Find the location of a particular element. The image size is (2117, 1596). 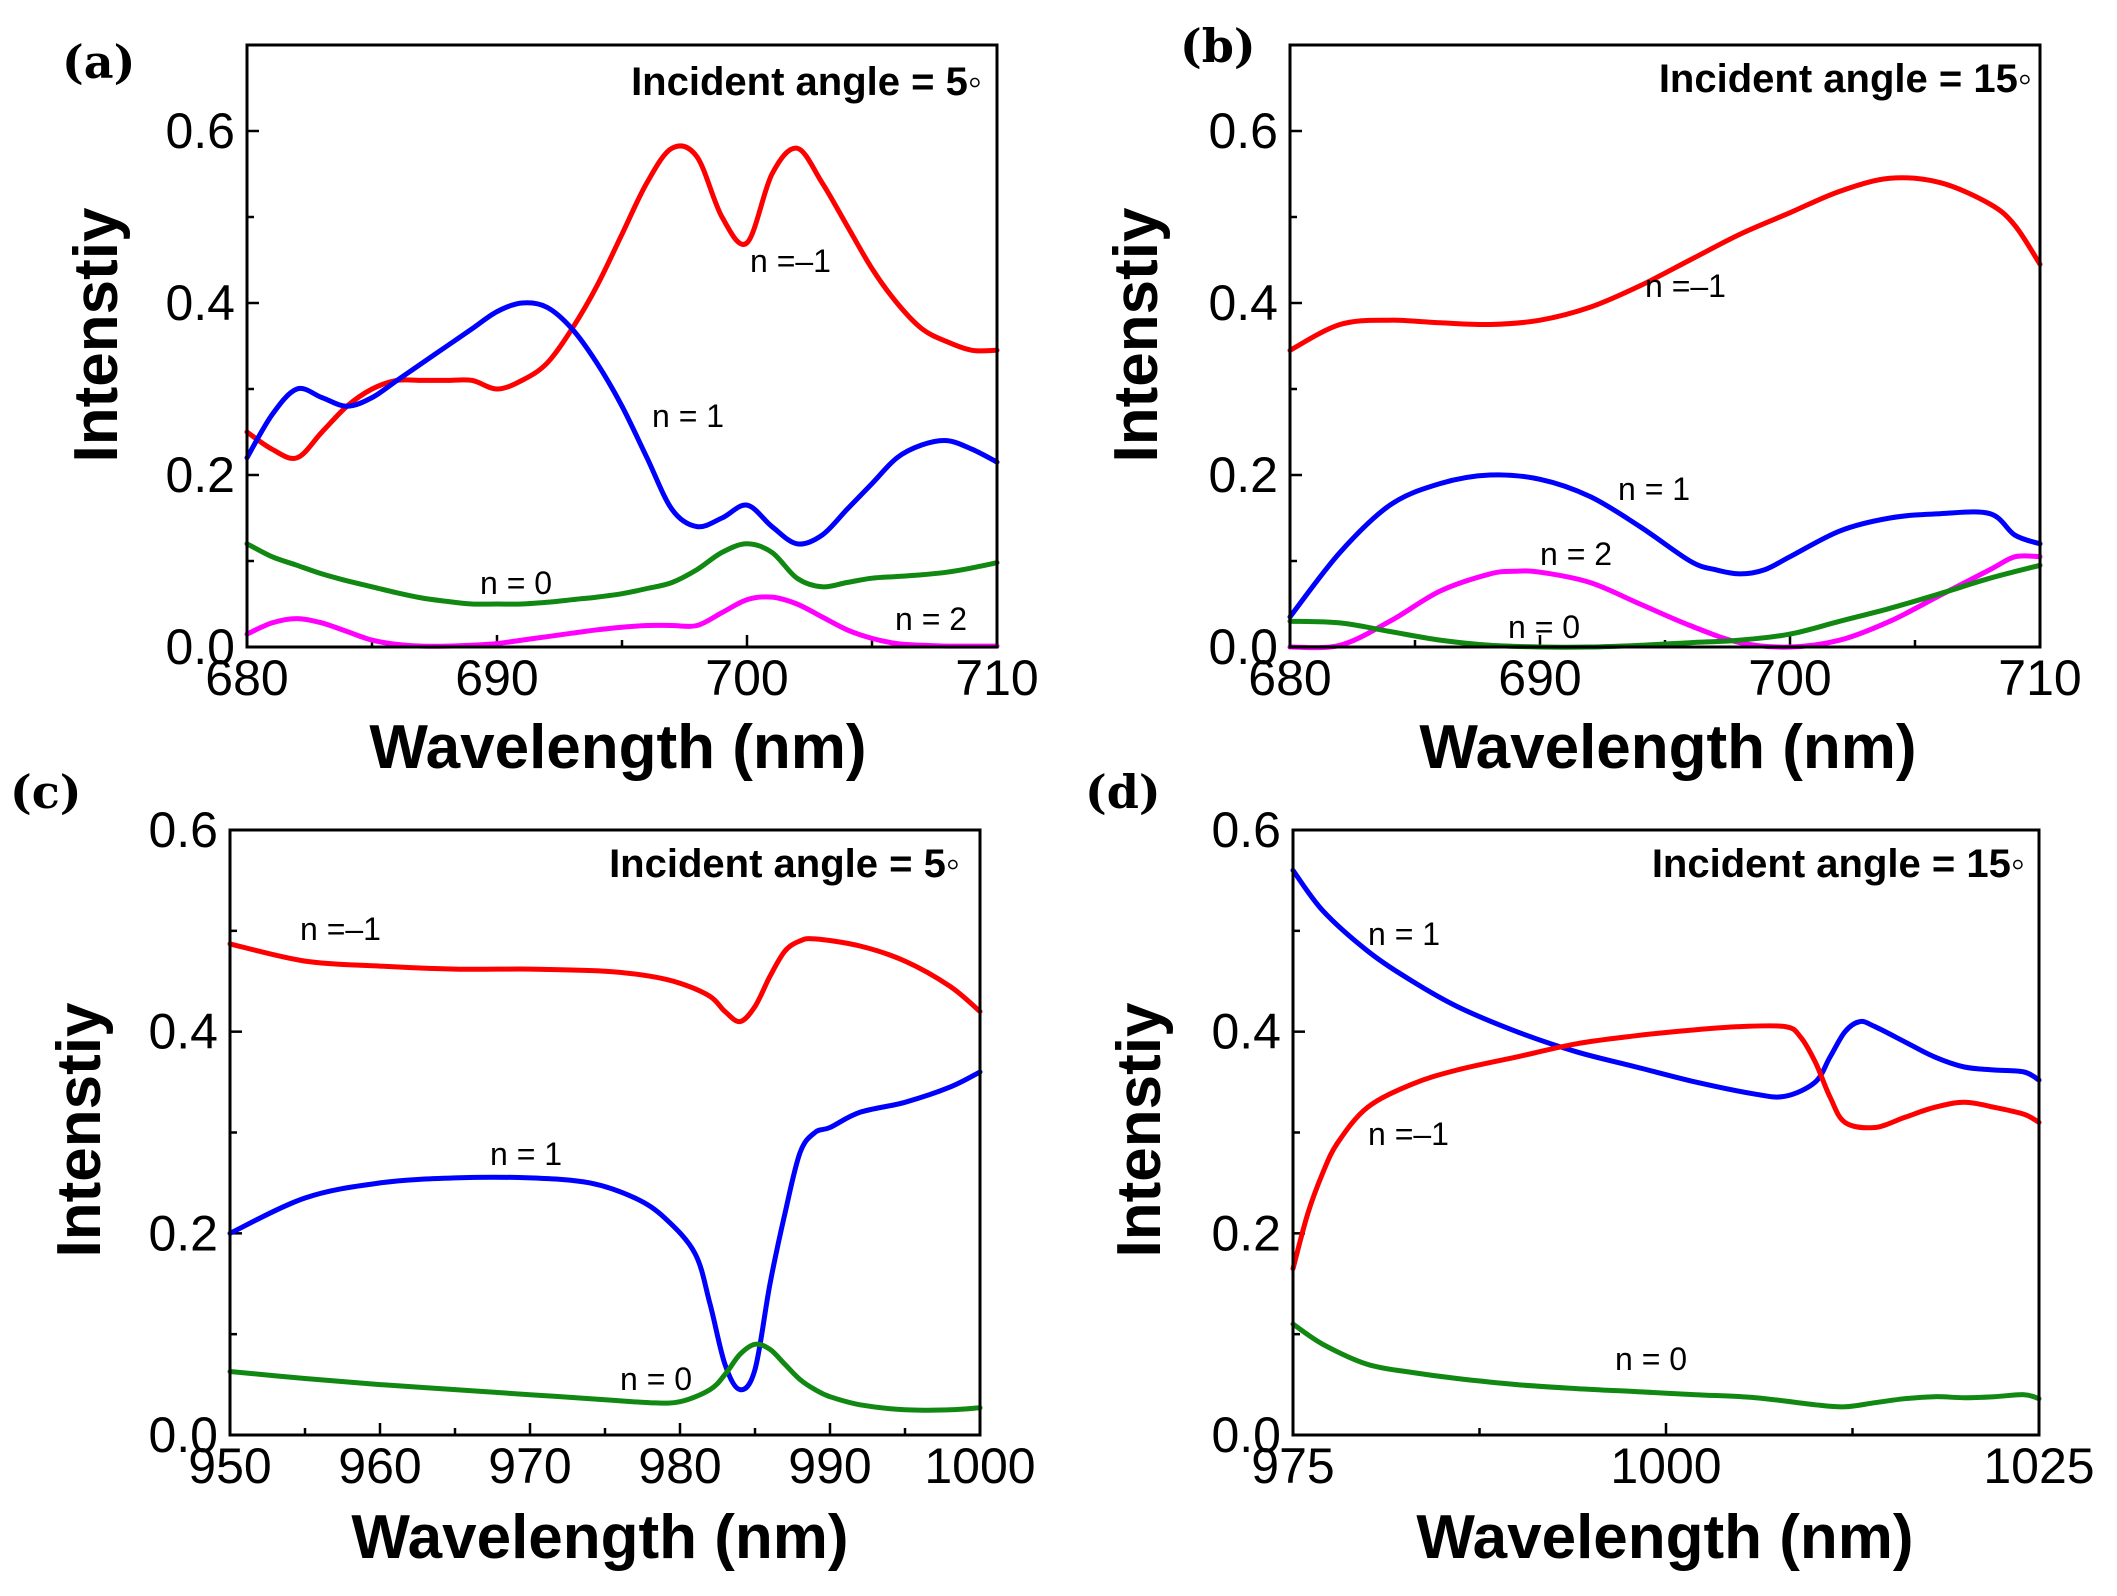

curve-label-a-n-2: n = 2 is located at coordinates (931, 619).